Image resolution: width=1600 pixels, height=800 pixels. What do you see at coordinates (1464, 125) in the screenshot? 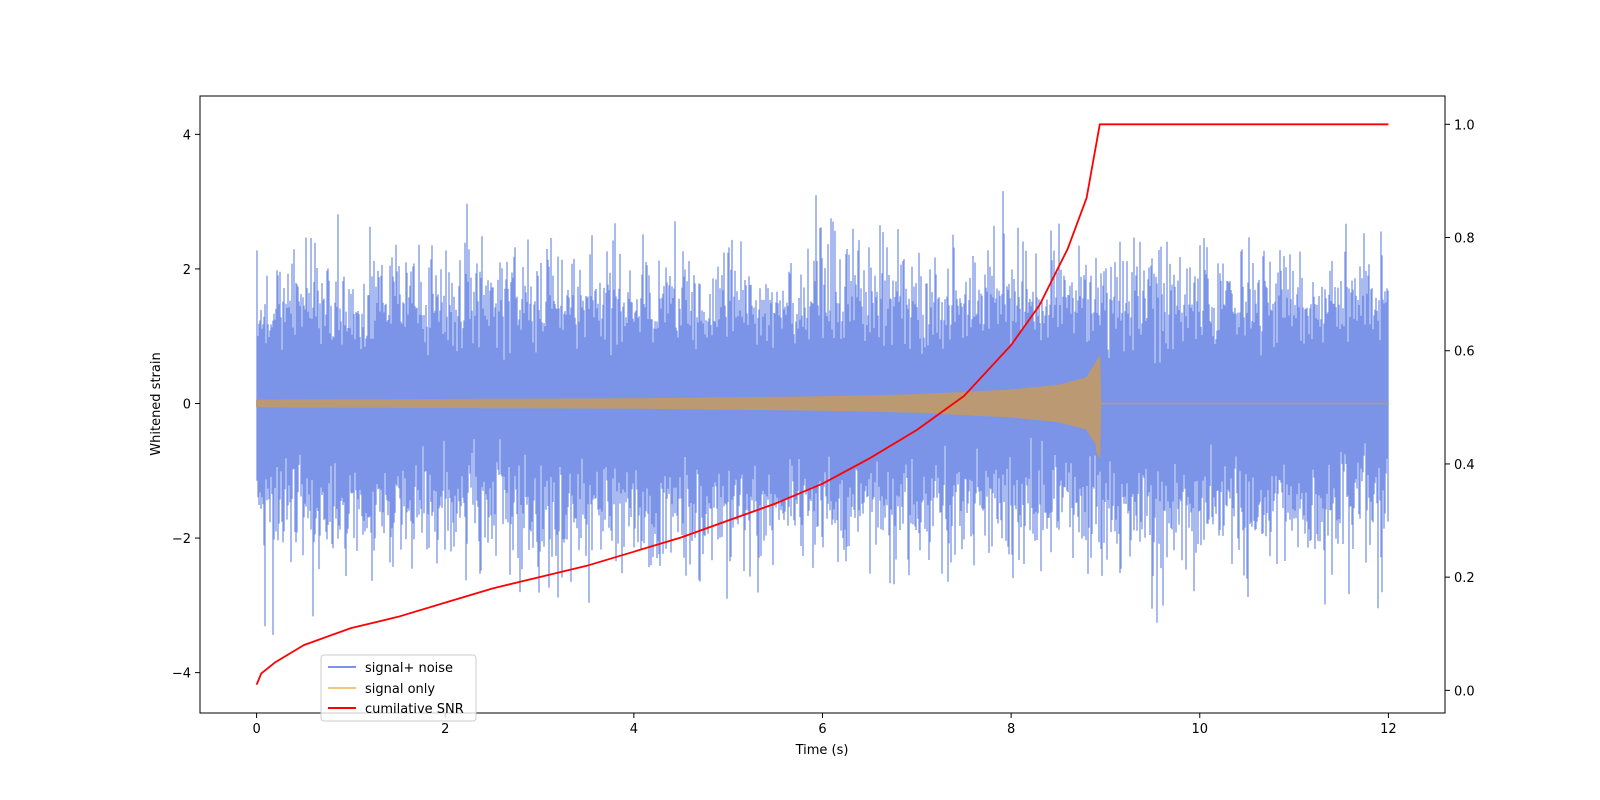
I see `y-right-tick-label: 1.0` at bounding box center [1464, 125].